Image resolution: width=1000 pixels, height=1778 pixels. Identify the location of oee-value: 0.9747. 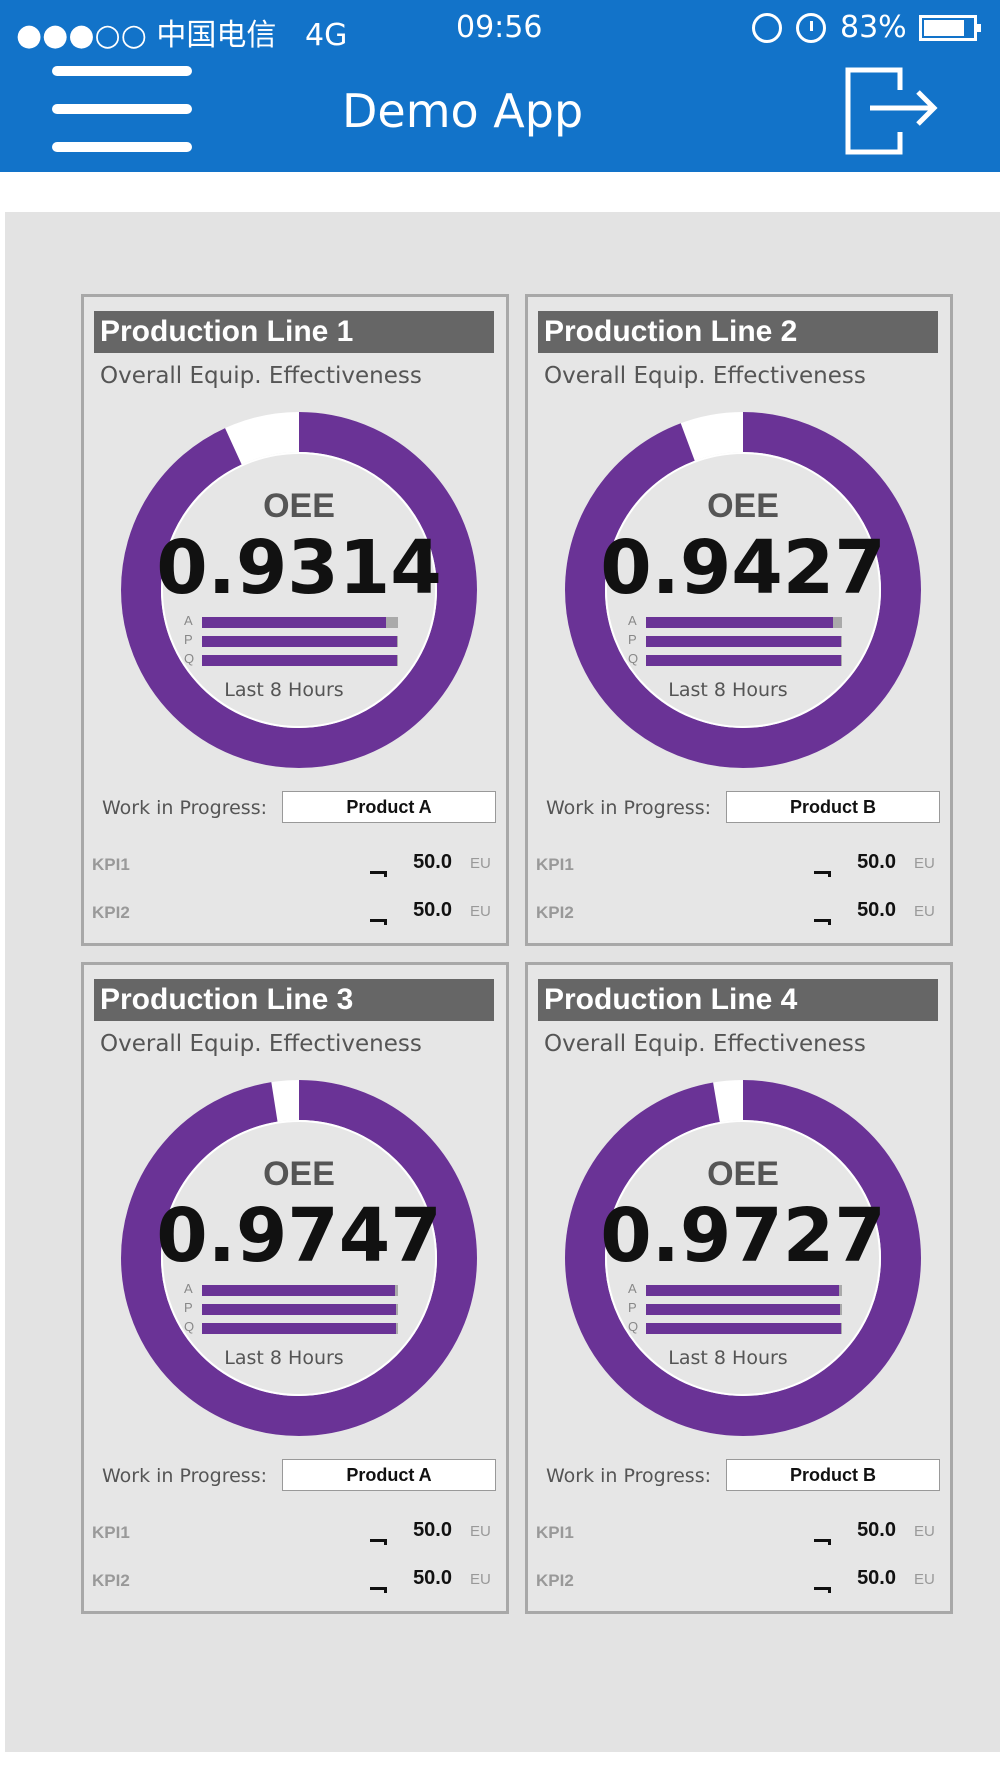
(299, 1236).